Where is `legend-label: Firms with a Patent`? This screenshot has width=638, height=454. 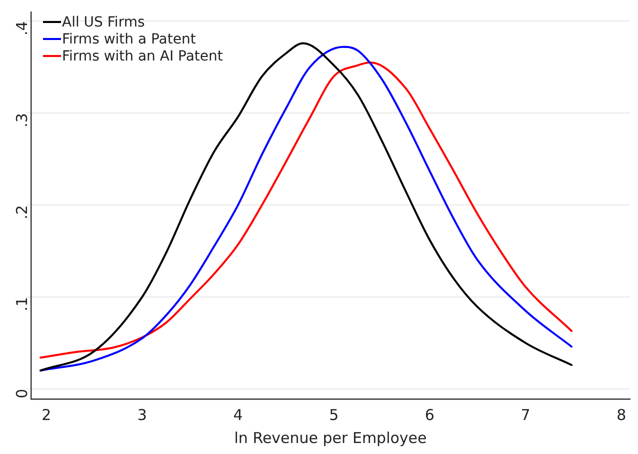
legend-label: Firms with a Patent is located at coordinates (129, 40).